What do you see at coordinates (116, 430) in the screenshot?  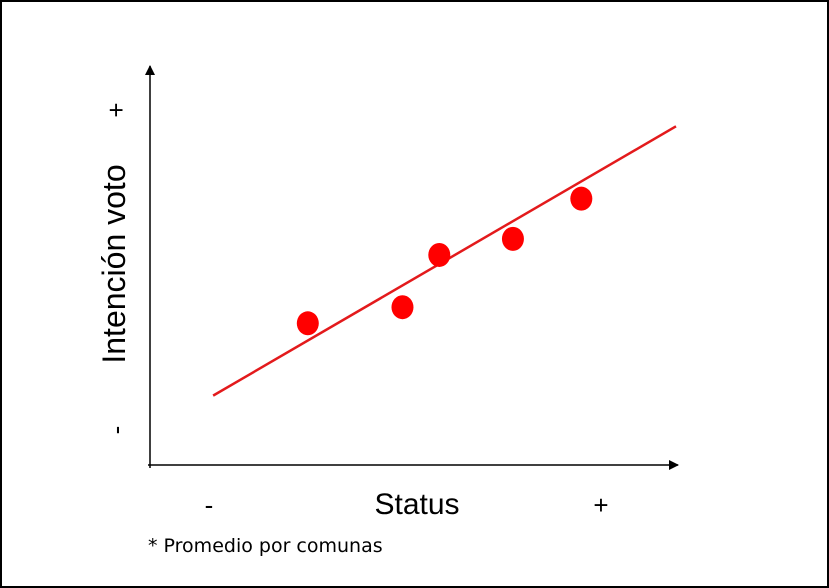 I see `y-axis-min-label: -` at bounding box center [116, 430].